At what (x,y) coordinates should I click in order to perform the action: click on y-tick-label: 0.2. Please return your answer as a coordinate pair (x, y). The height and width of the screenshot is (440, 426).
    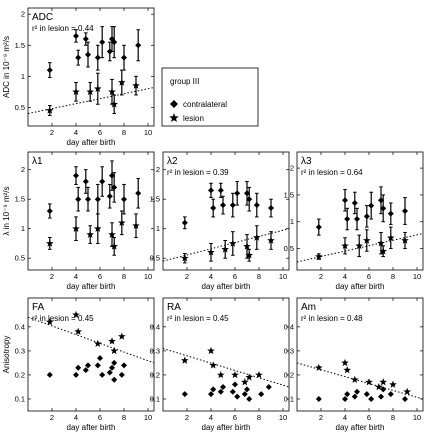
    Looking at the image, I should click on (155, 374).